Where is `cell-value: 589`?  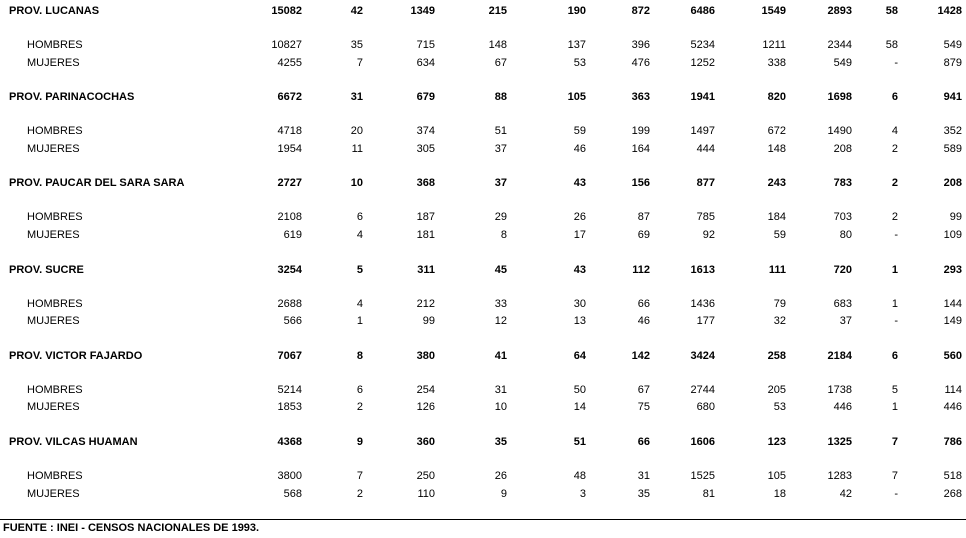 cell-value: 589 is located at coordinates (952, 149).